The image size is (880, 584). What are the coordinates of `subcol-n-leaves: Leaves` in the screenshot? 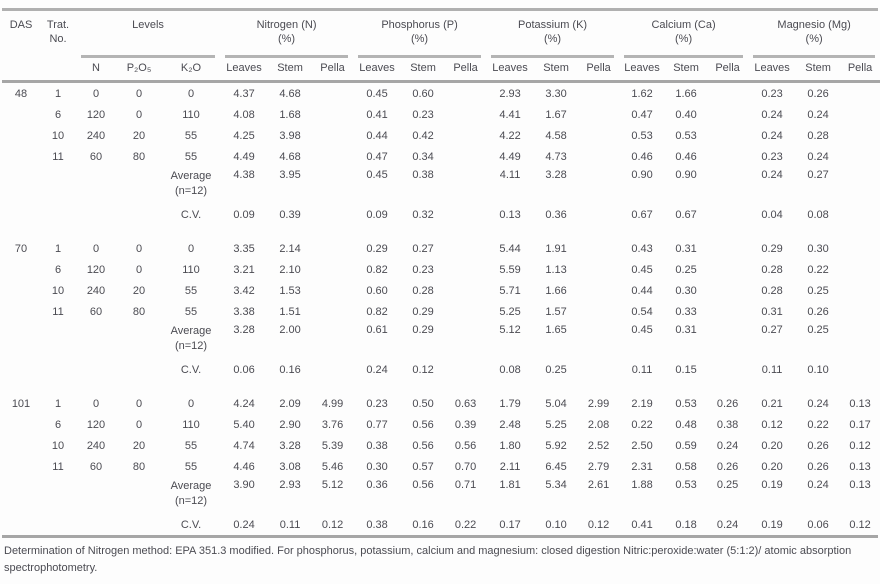 It's located at (244, 70).